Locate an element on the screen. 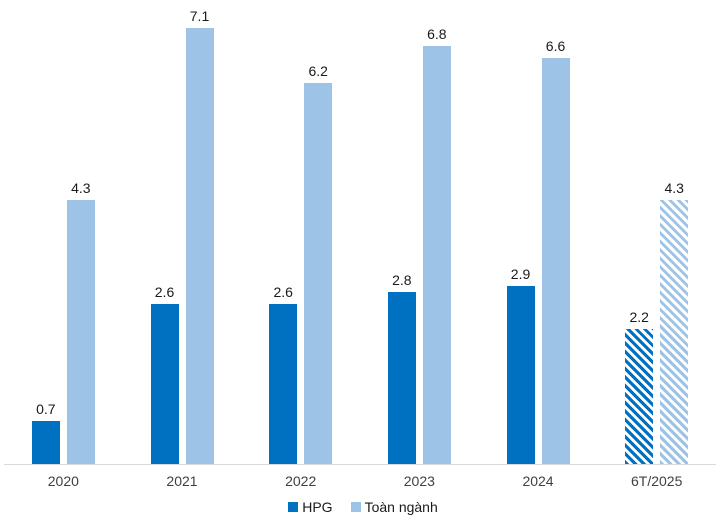 The height and width of the screenshot is (529, 726). value-label: 7.1 is located at coordinates (199, 16).